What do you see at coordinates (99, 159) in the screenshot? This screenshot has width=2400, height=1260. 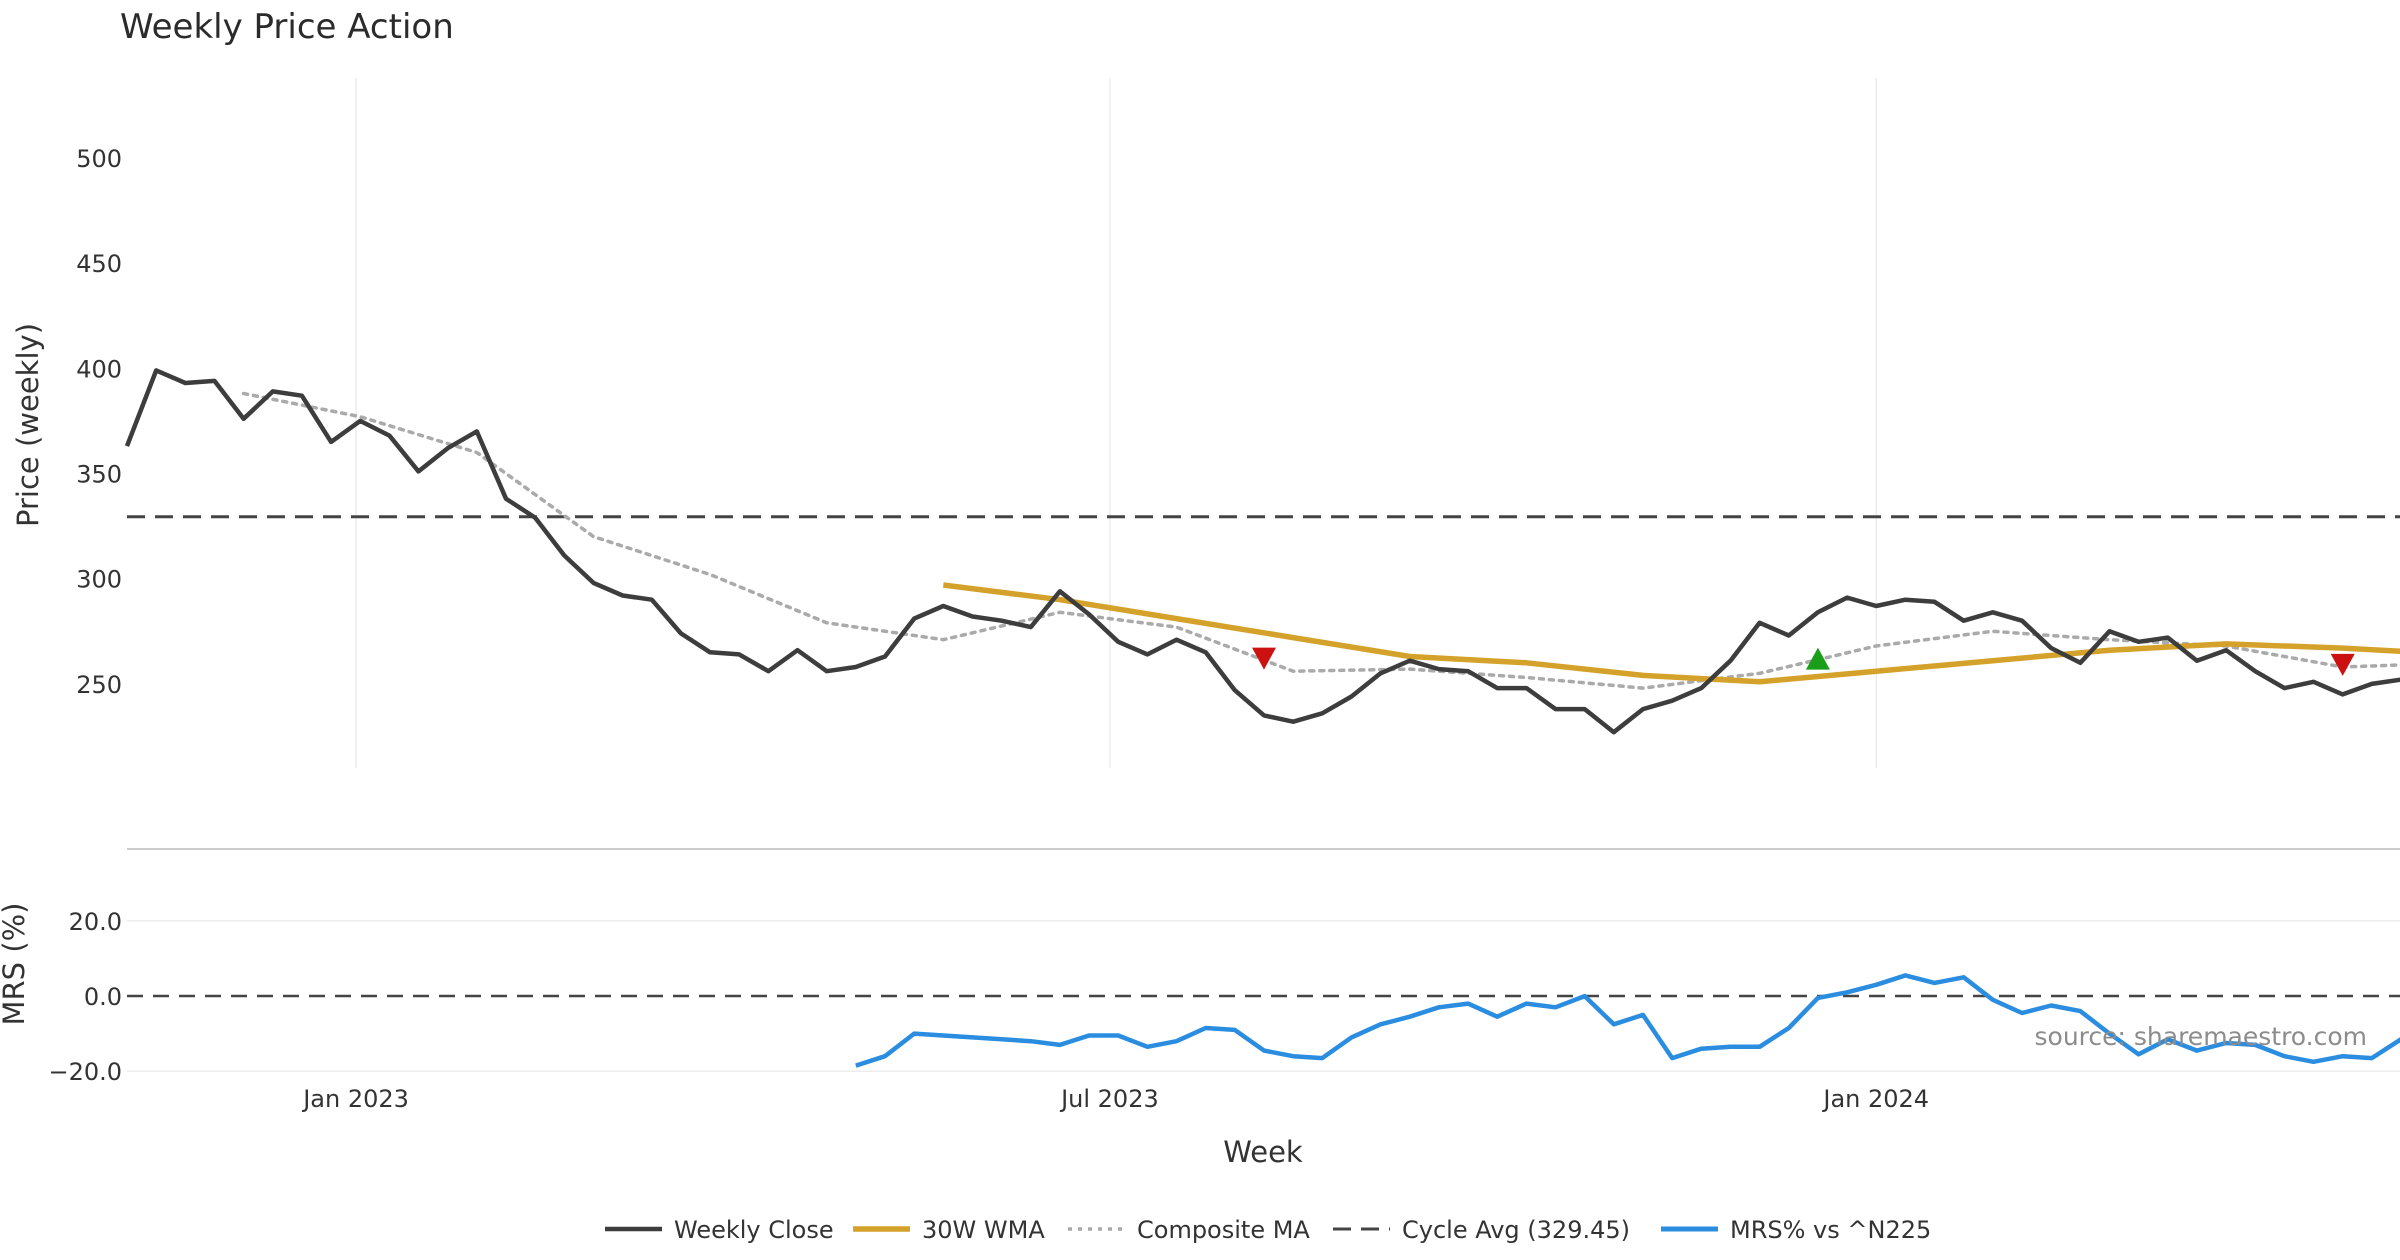 I see `y-tick-label: 500` at bounding box center [99, 159].